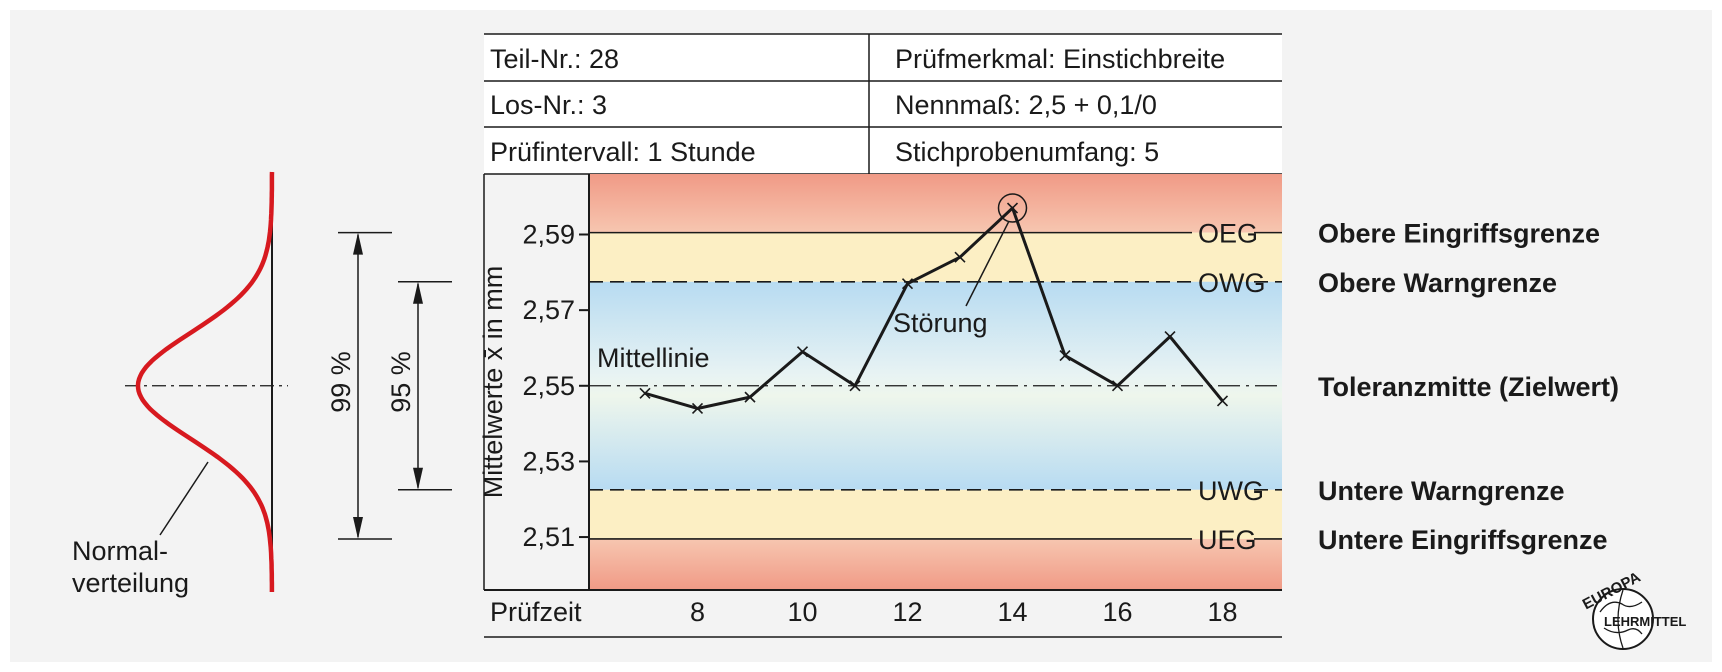 The height and width of the screenshot is (672, 1722). Describe the element at coordinates (130, 583) in the screenshot. I see `normal-label-line2: verteilung` at that location.